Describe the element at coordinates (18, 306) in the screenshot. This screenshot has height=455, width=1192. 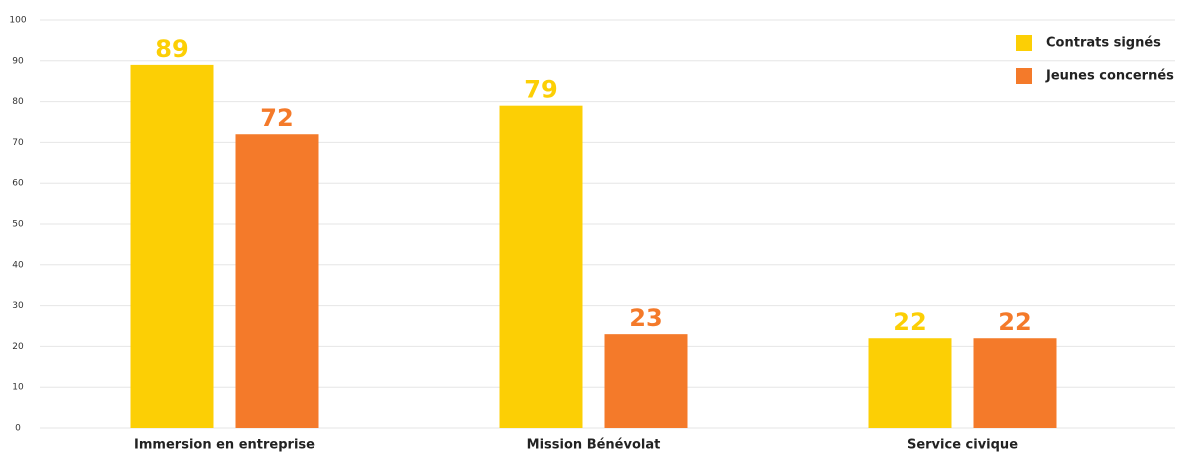
I see `y-tick-label: 30` at that location.